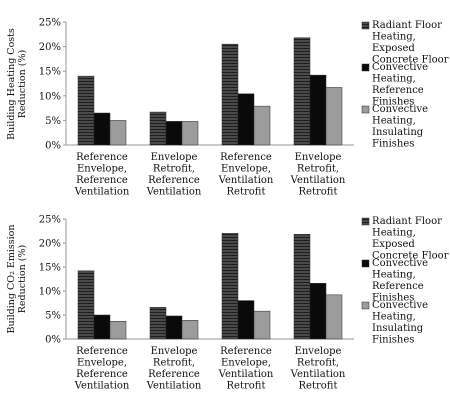 This screenshot has height=413, width=450. What do you see at coordinates (11, 278) in the screenshot?
I see `y-axis-label-line: Building CO₂ Emission` at bounding box center [11, 278].